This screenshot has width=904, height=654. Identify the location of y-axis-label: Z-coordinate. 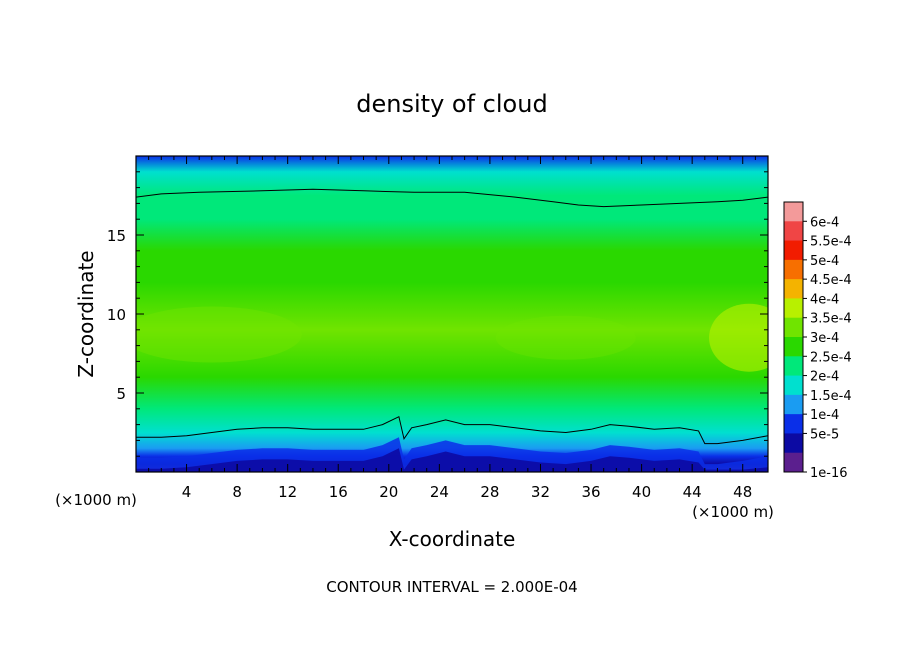
(86, 313).